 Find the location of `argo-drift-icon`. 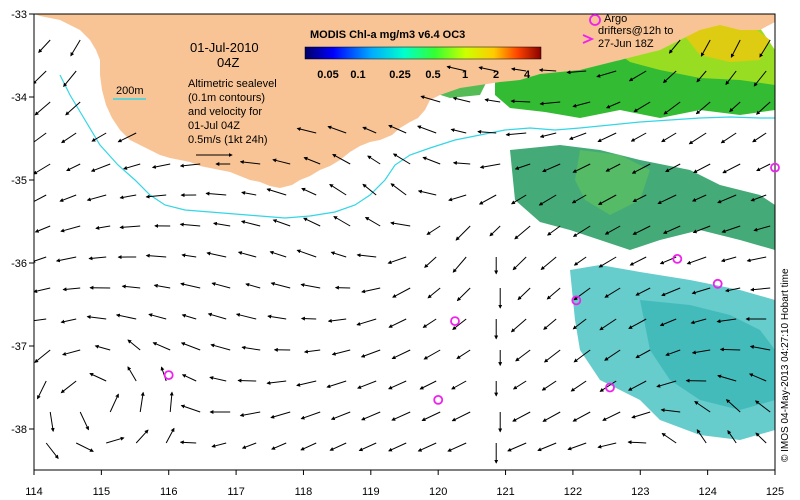

argo-drift-icon is located at coordinates (588, 39).